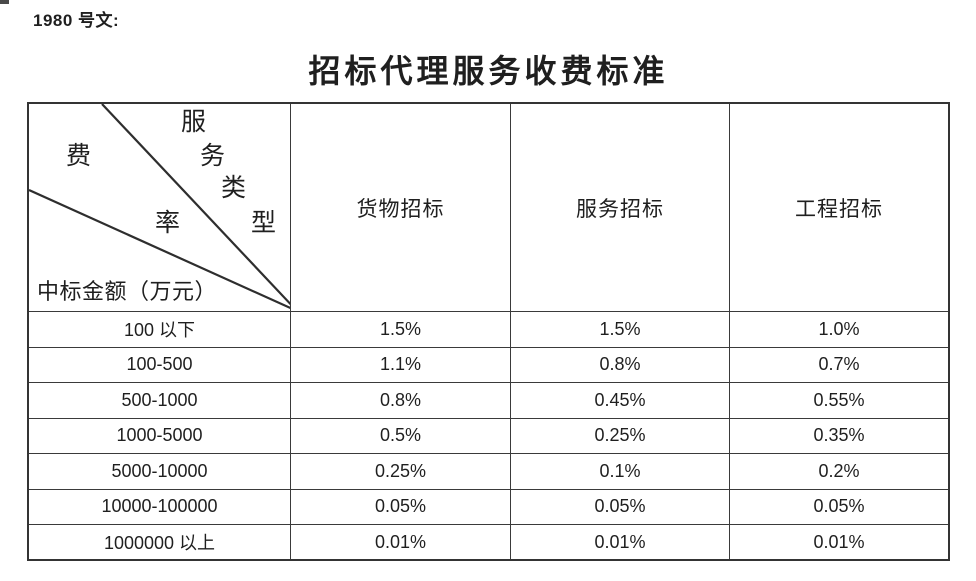  I want to click on column-header-engineering: 工程招标, so click(839, 207).